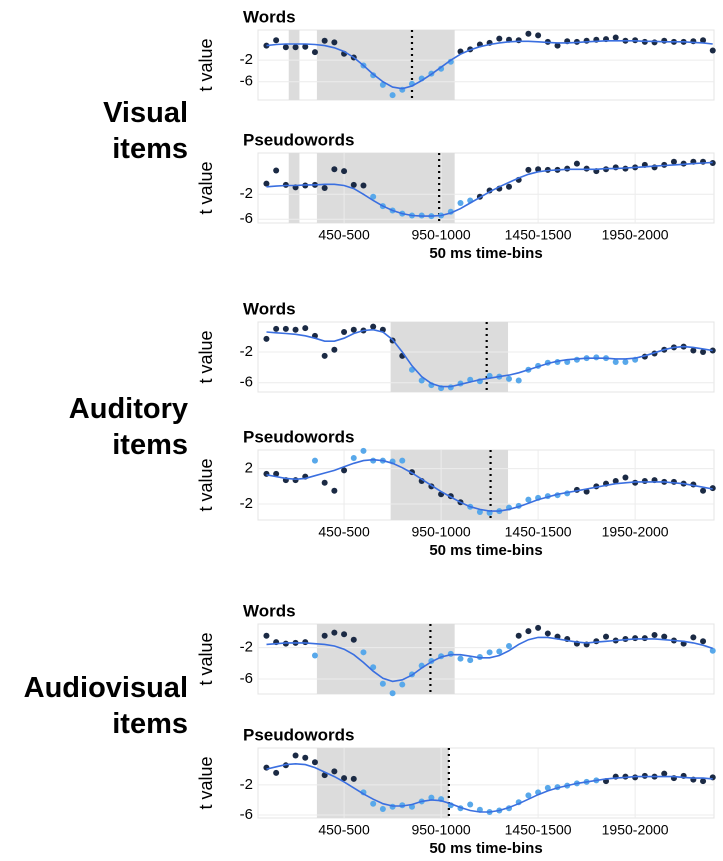 The width and height of the screenshot is (723, 861). What do you see at coordinates (344, 830) in the screenshot?
I see `x-tick-label: 450-500` at bounding box center [344, 830].